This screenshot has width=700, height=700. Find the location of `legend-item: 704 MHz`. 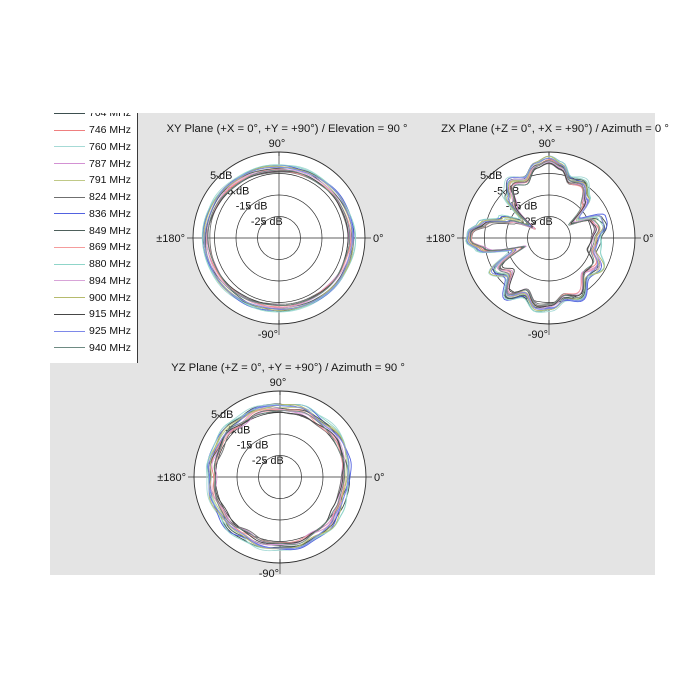

legend-item: 704 MHz is located at coordinates (93, 117).